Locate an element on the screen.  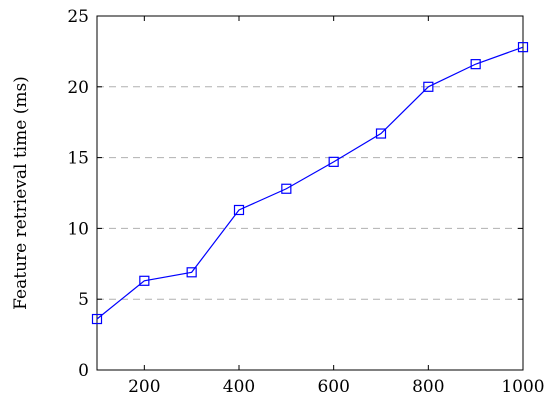
y-axis-label: Feature retrieval time (ms) is located at coordinates (21, 193).